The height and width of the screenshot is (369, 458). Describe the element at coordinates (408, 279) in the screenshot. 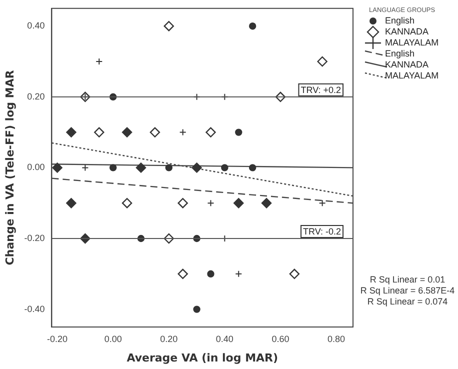

I see `text: R Sq Linear = 0.01` at that location.